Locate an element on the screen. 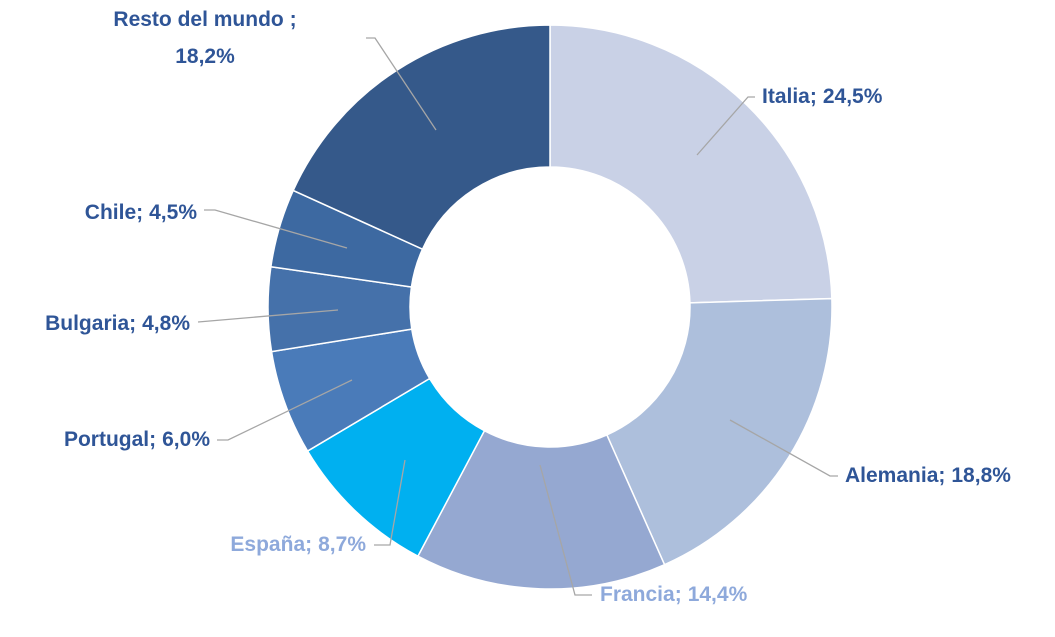 The height and width of the screenshot is (637, 1055). value-label: 6,0% is located at coordinates (186, 439).